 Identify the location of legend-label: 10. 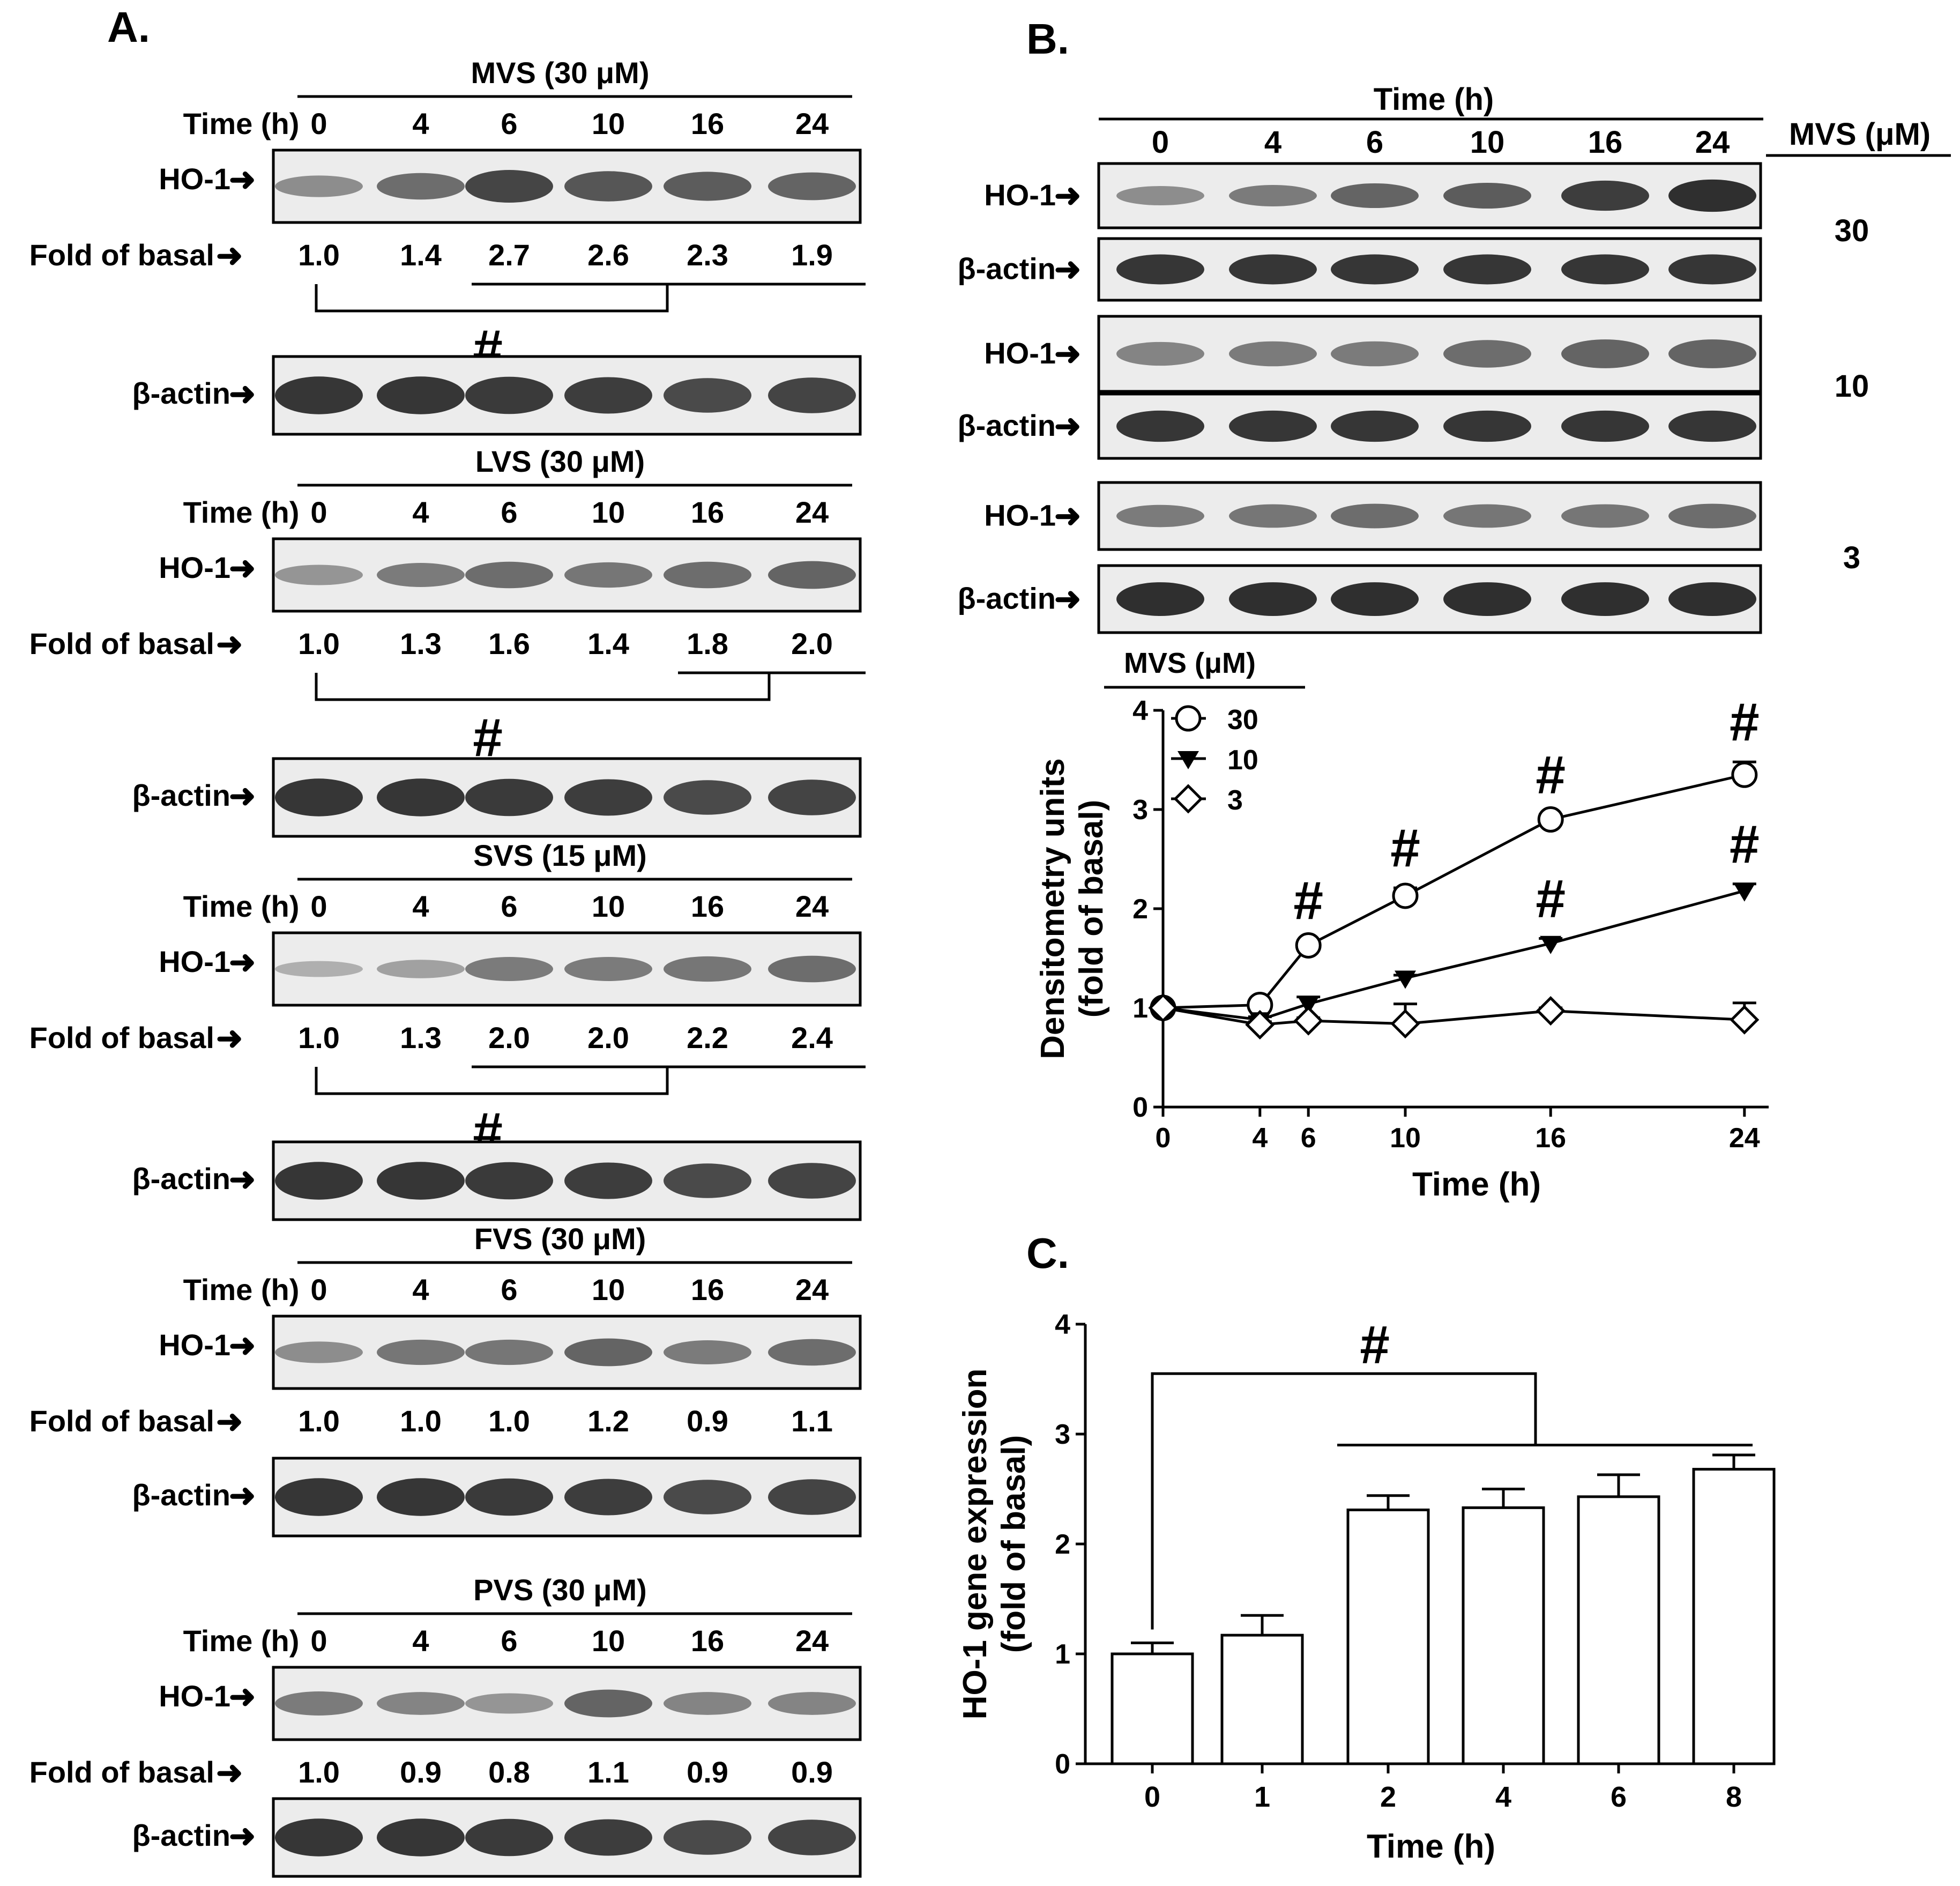
(1243, 760).